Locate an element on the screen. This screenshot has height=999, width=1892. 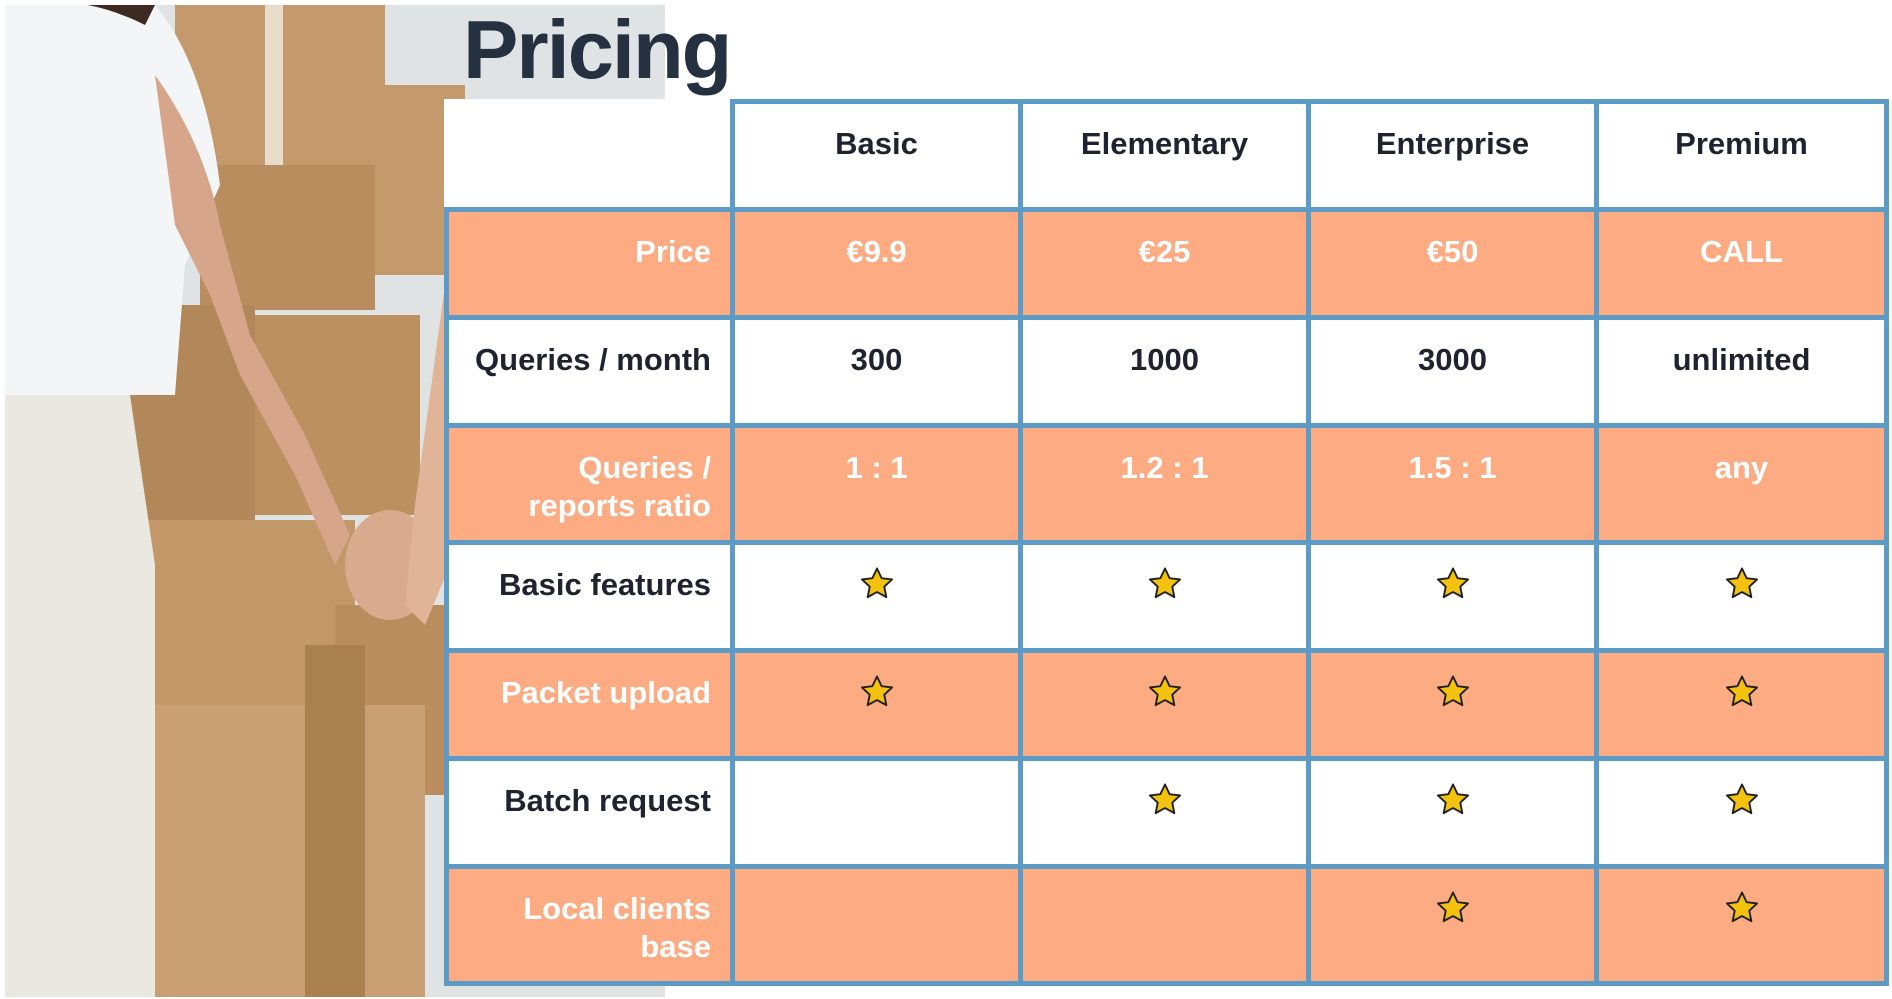
batch-request-premium-cell is located at coordinates (1741, 812).